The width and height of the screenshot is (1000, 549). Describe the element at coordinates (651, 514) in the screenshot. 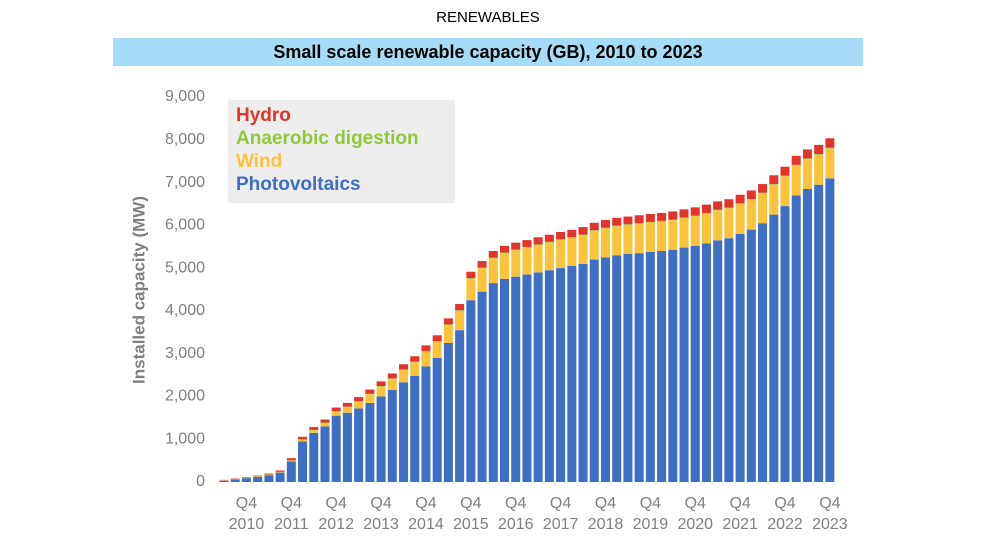

I see `x-tick-label: Q4 2019` at that location.